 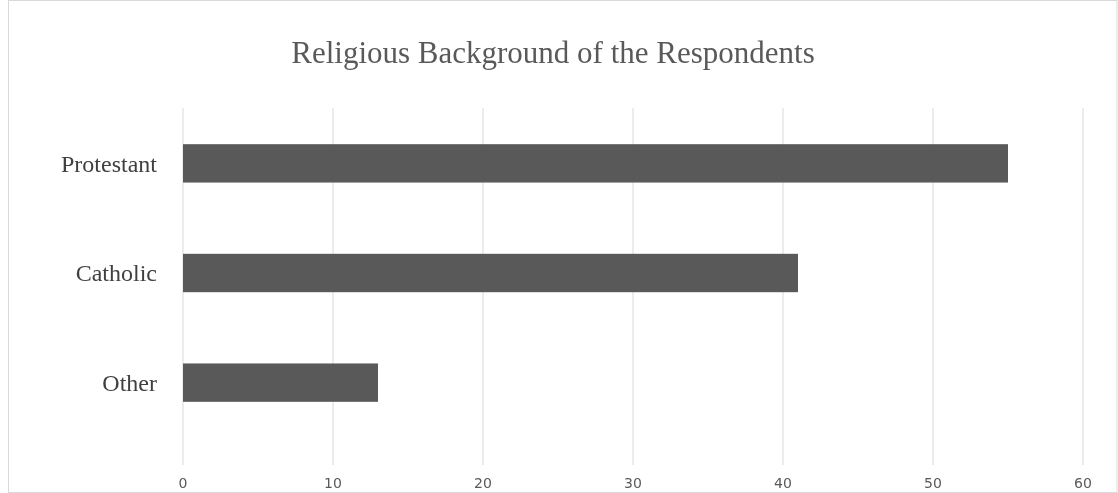 What do you see at coordinates (116, 273) in the screenshot?
I see `y-tick-label: Catholic` at bounding box center [116, 273].